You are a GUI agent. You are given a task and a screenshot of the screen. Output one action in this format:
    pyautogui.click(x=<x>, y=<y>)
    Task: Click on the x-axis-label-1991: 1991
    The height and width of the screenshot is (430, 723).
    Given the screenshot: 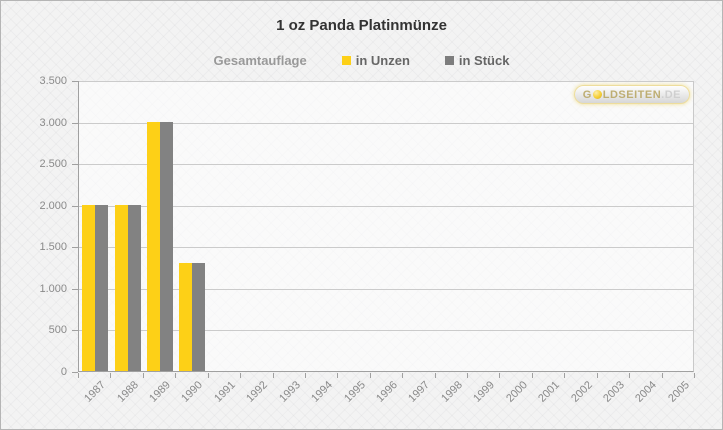 What is the action you would take?
    pyautogui.click(x=224, y=392)
    